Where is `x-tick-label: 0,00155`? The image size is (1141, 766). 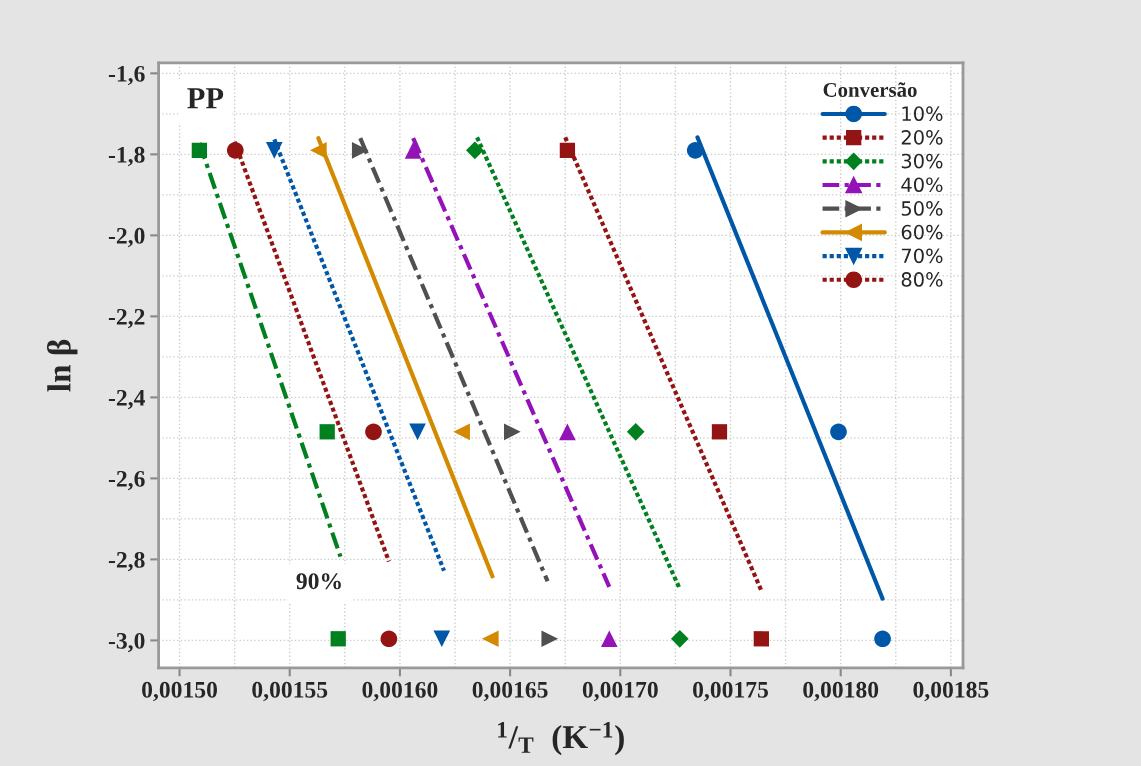
x-tick-label: 0,00155 is located at coordinates (290, 691).